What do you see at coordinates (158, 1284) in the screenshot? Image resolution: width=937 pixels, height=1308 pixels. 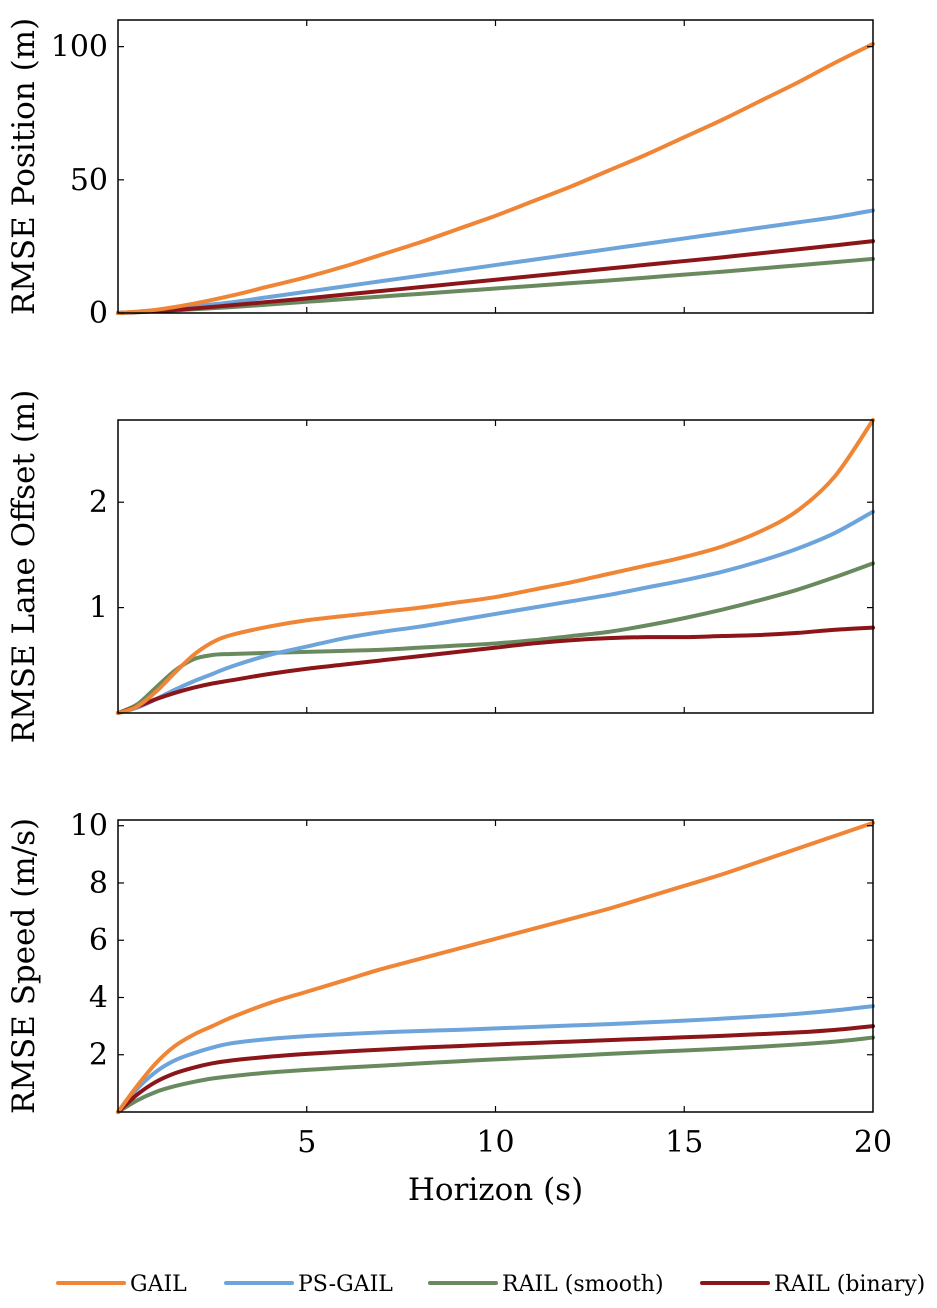 I see `legend-label: GAIL` at bounding box center [158, 1284].